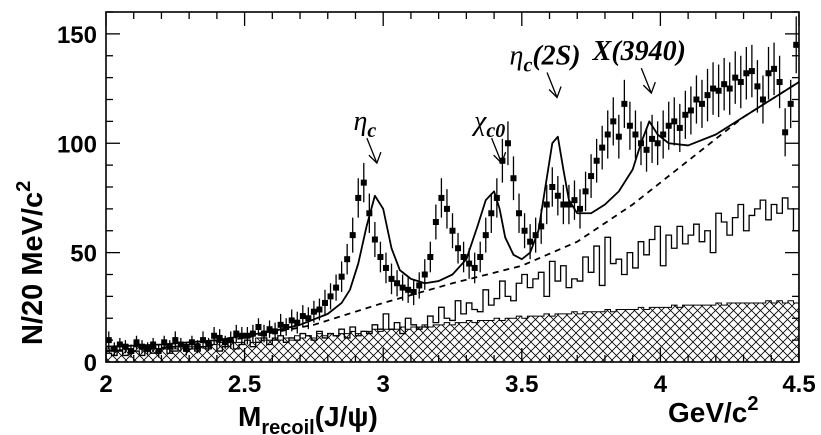 This screenshot has height=435, width=821. What do you see at coordinates (383, 384) in the screenshot?
I see `x-tick-label: 3` at bounding box center [383, 384].